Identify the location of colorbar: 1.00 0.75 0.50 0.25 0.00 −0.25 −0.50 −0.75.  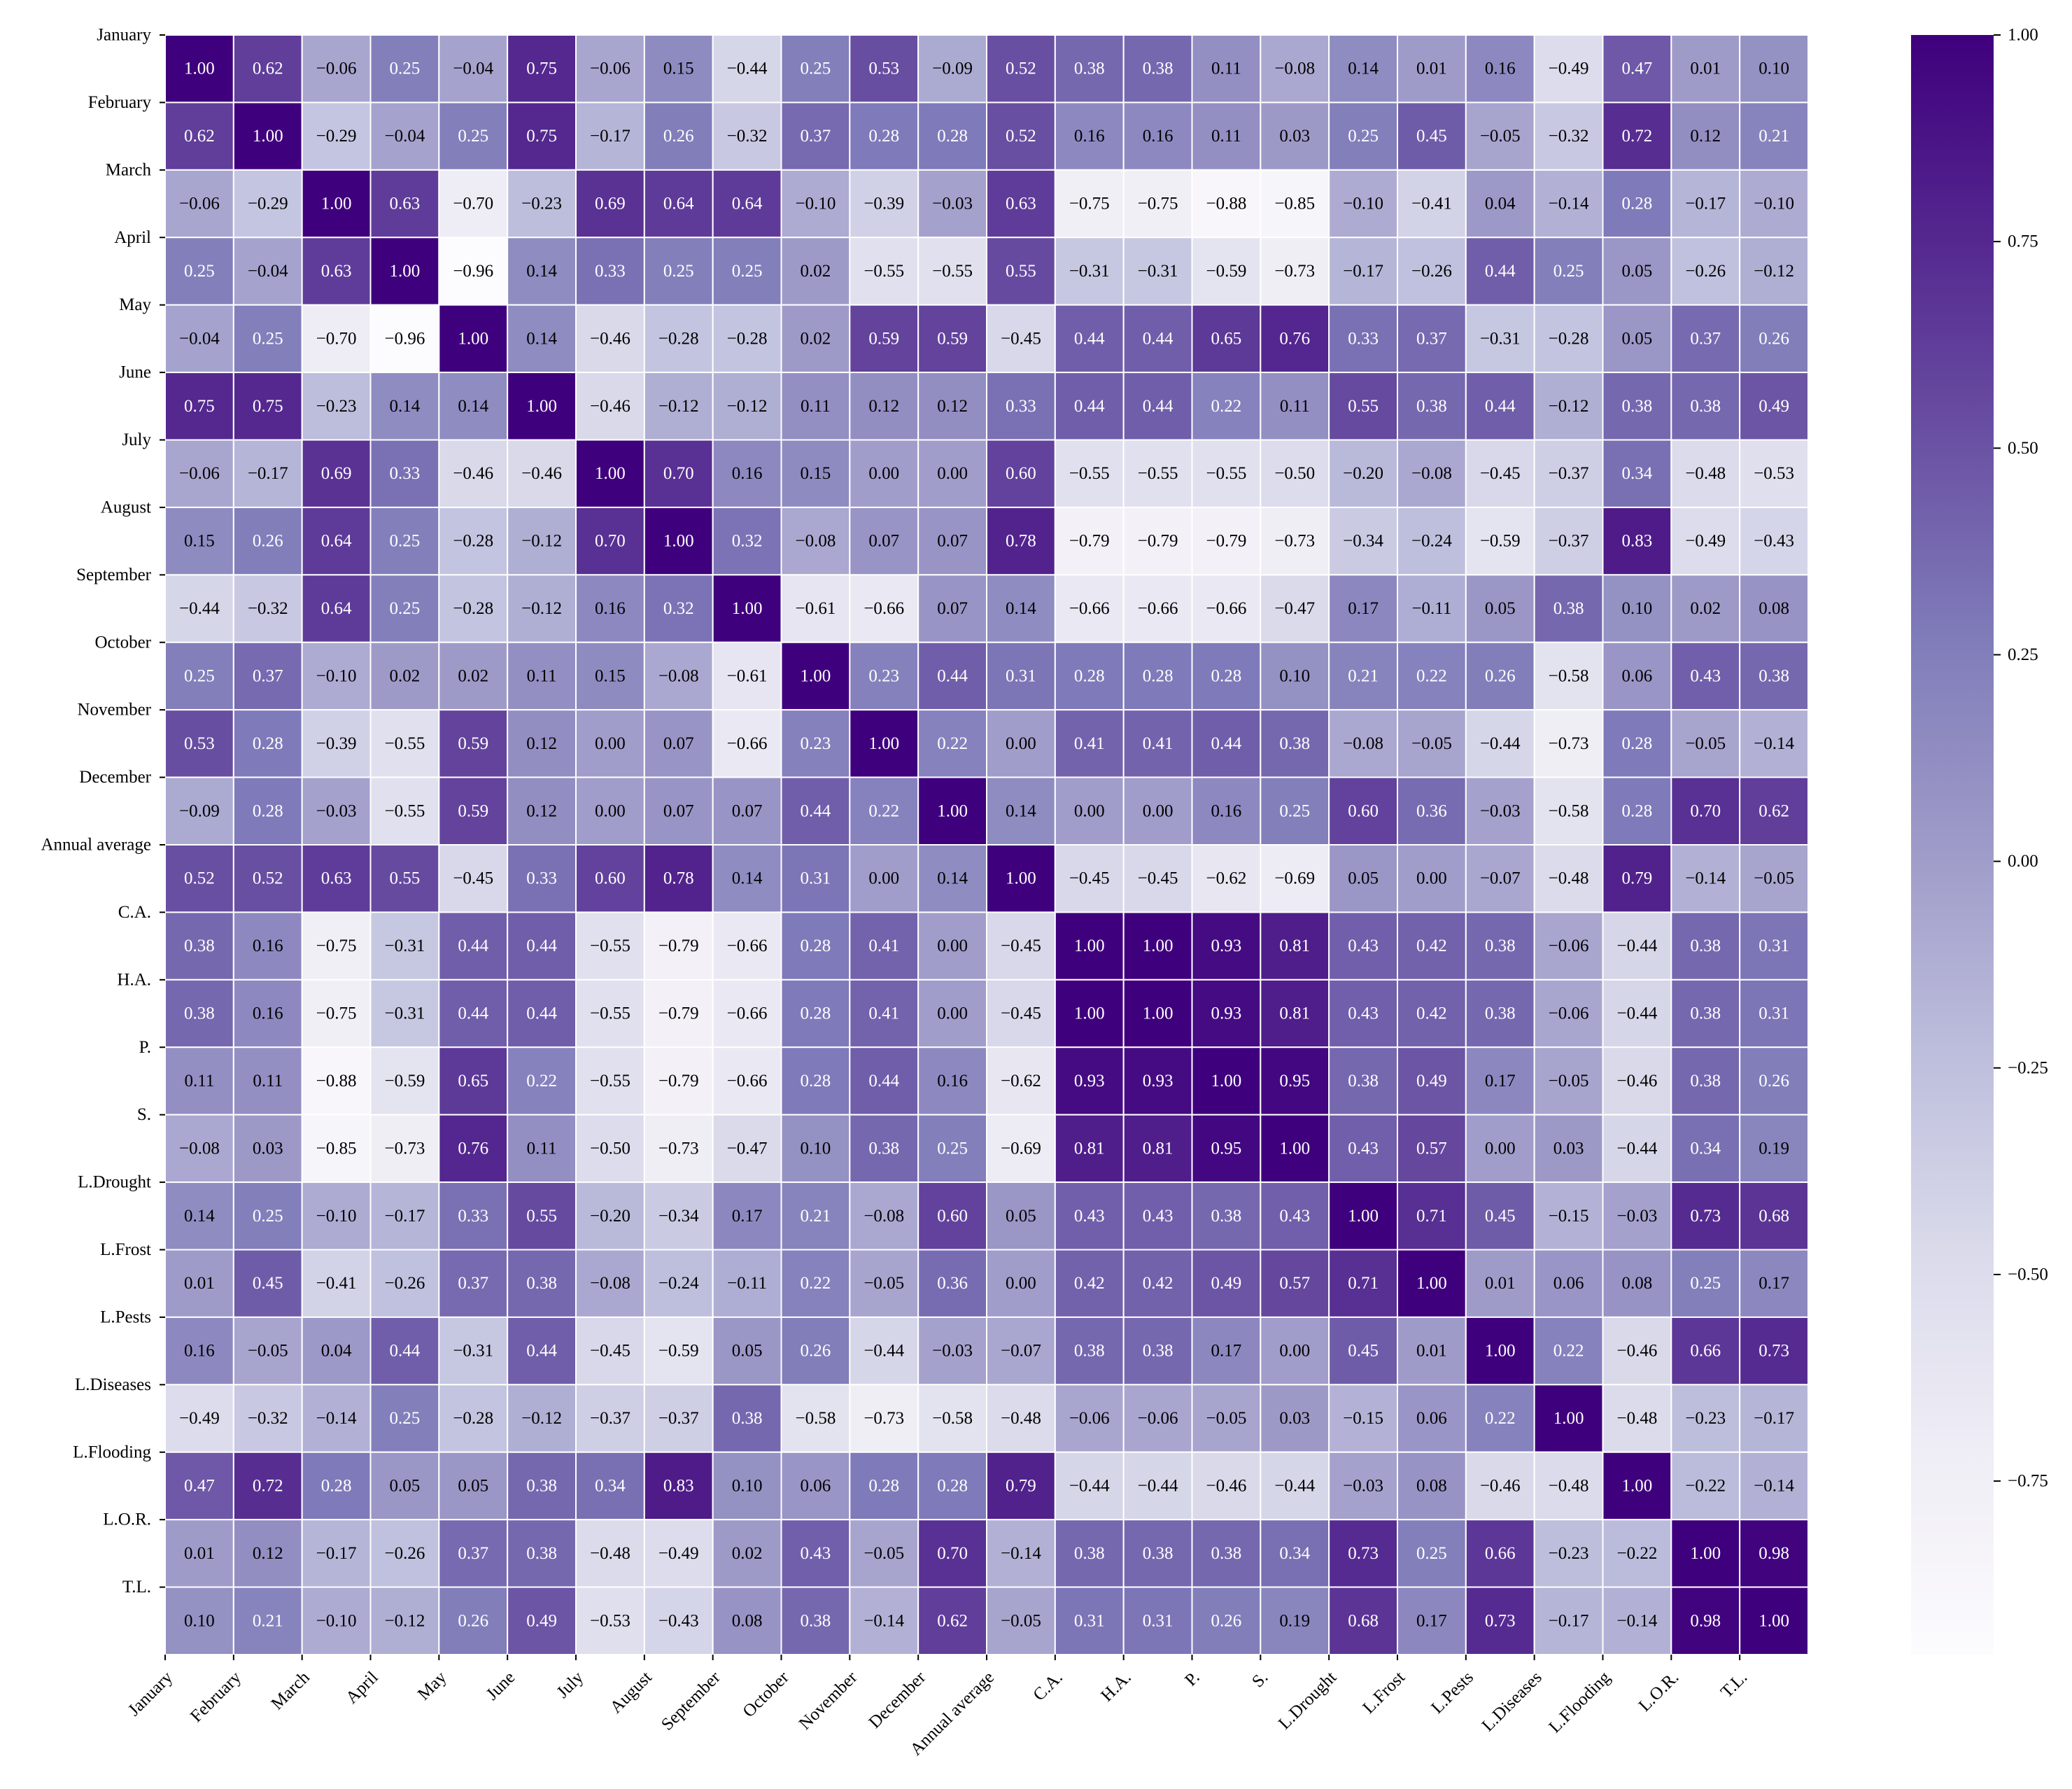
(1979, 840).